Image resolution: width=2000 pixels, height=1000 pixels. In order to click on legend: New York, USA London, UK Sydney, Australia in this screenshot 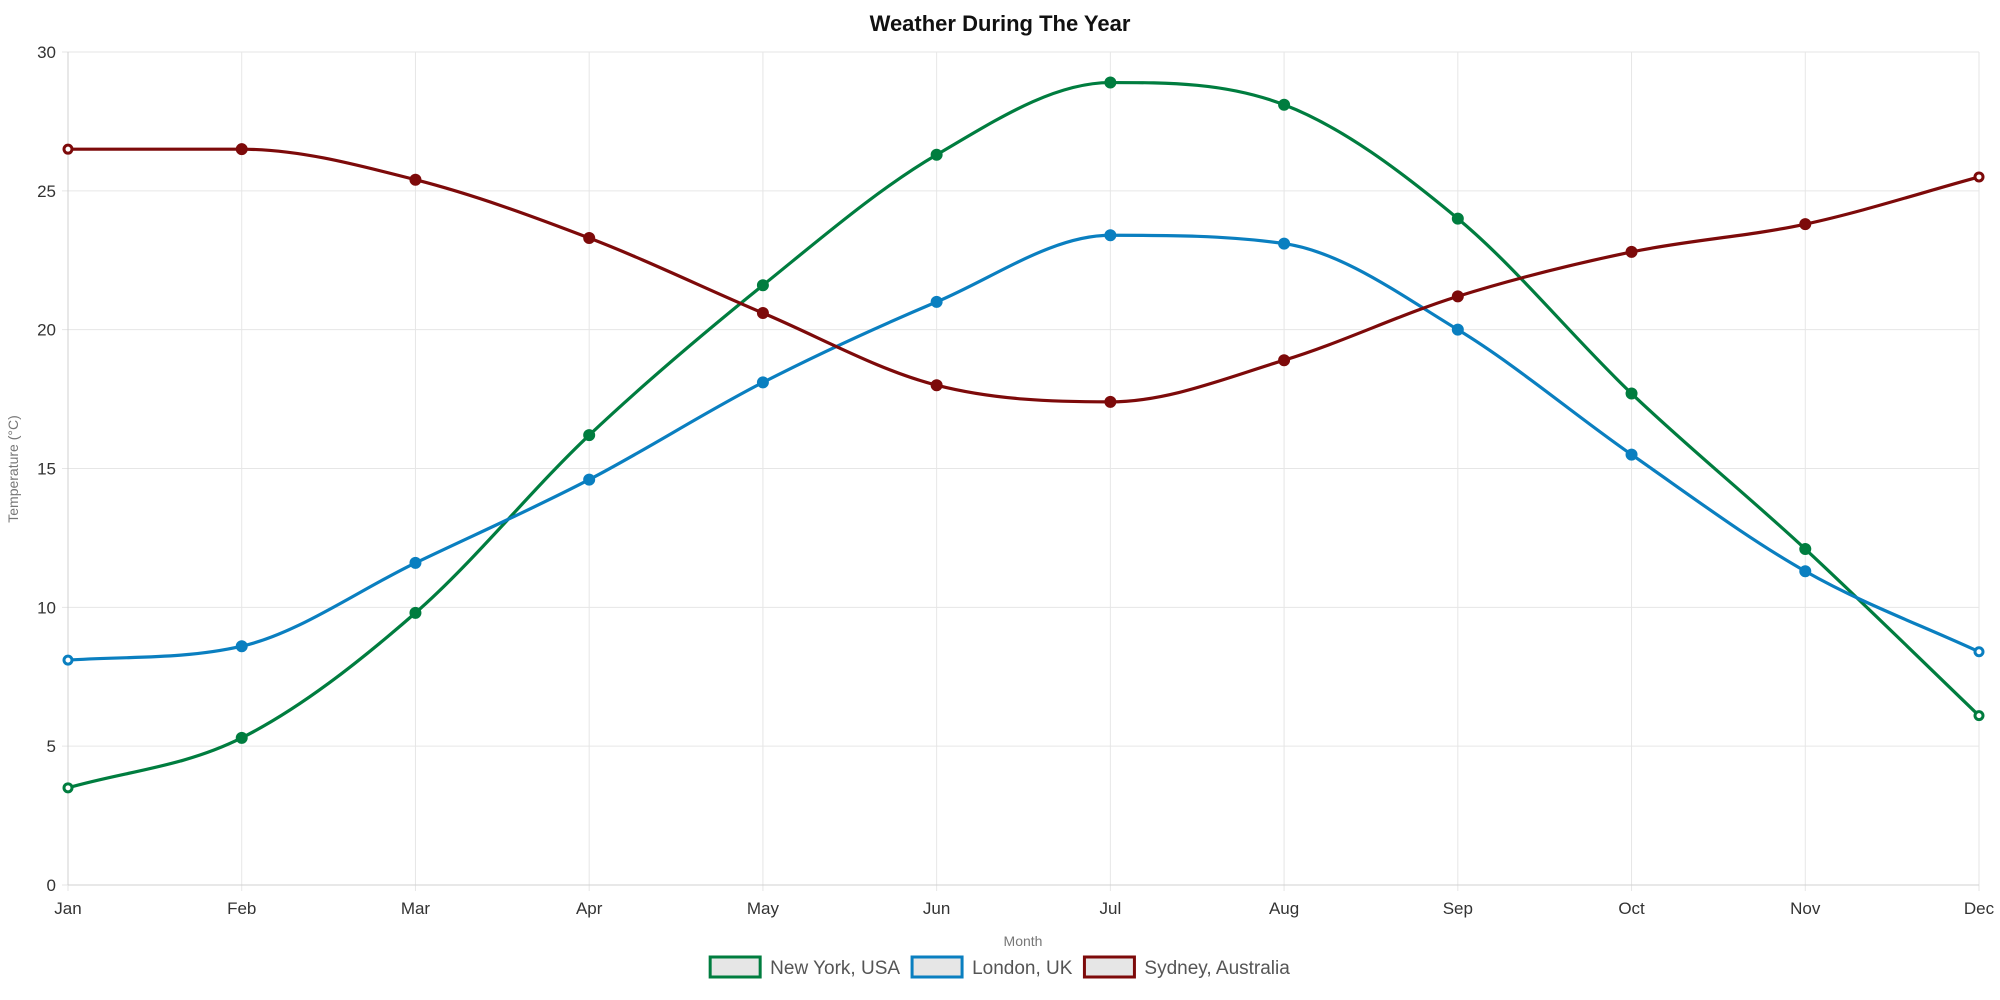, I will do `click(999, 967)`.